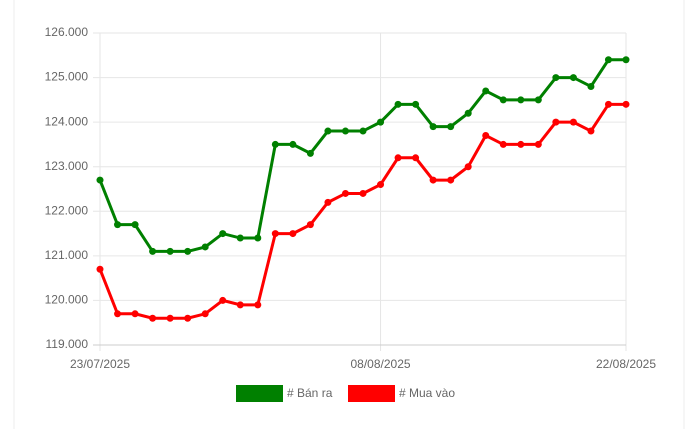 Image resolution: width=700 pixels, height=429 pixels. I want to click on y-tick-label: 120.000, so click(67, 300).